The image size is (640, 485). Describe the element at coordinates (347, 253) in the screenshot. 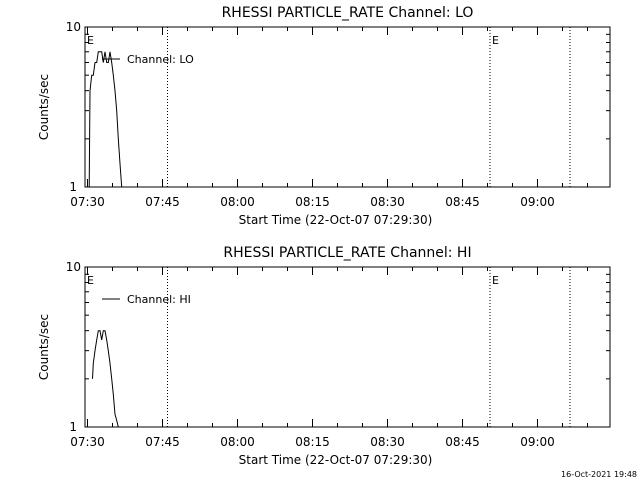

I see `chart-title: RHESSI PARTICLE_RATE Channel: HI` at that location.